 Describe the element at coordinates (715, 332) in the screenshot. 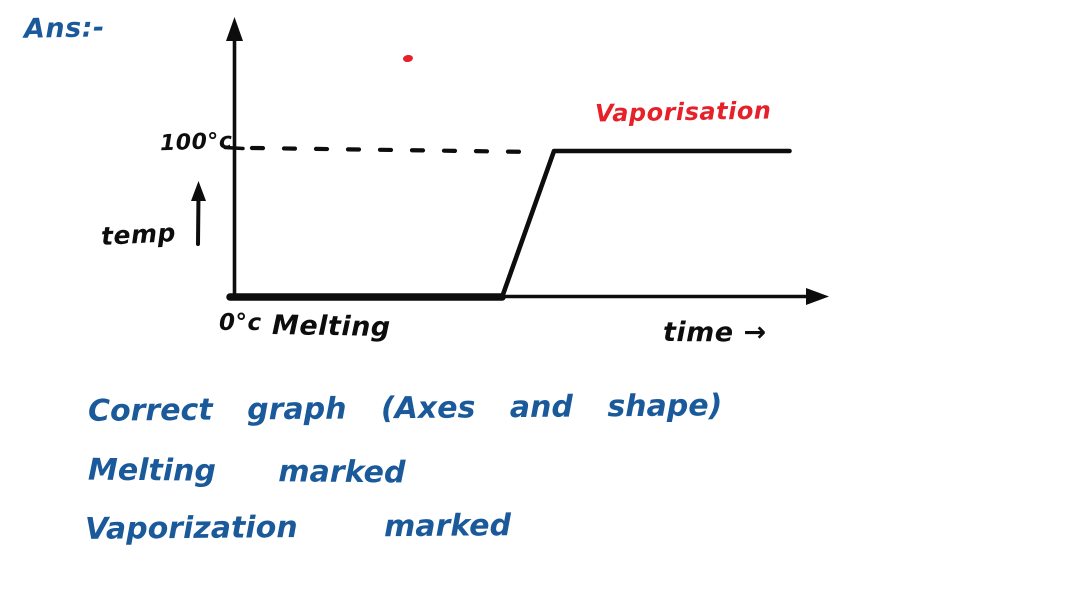

I see `x-axis-label: time →` at that location.